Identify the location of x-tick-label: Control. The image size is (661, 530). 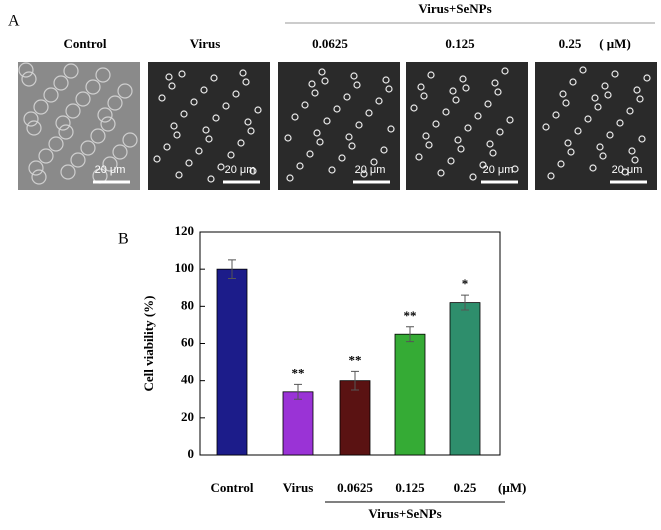
(231, 487).